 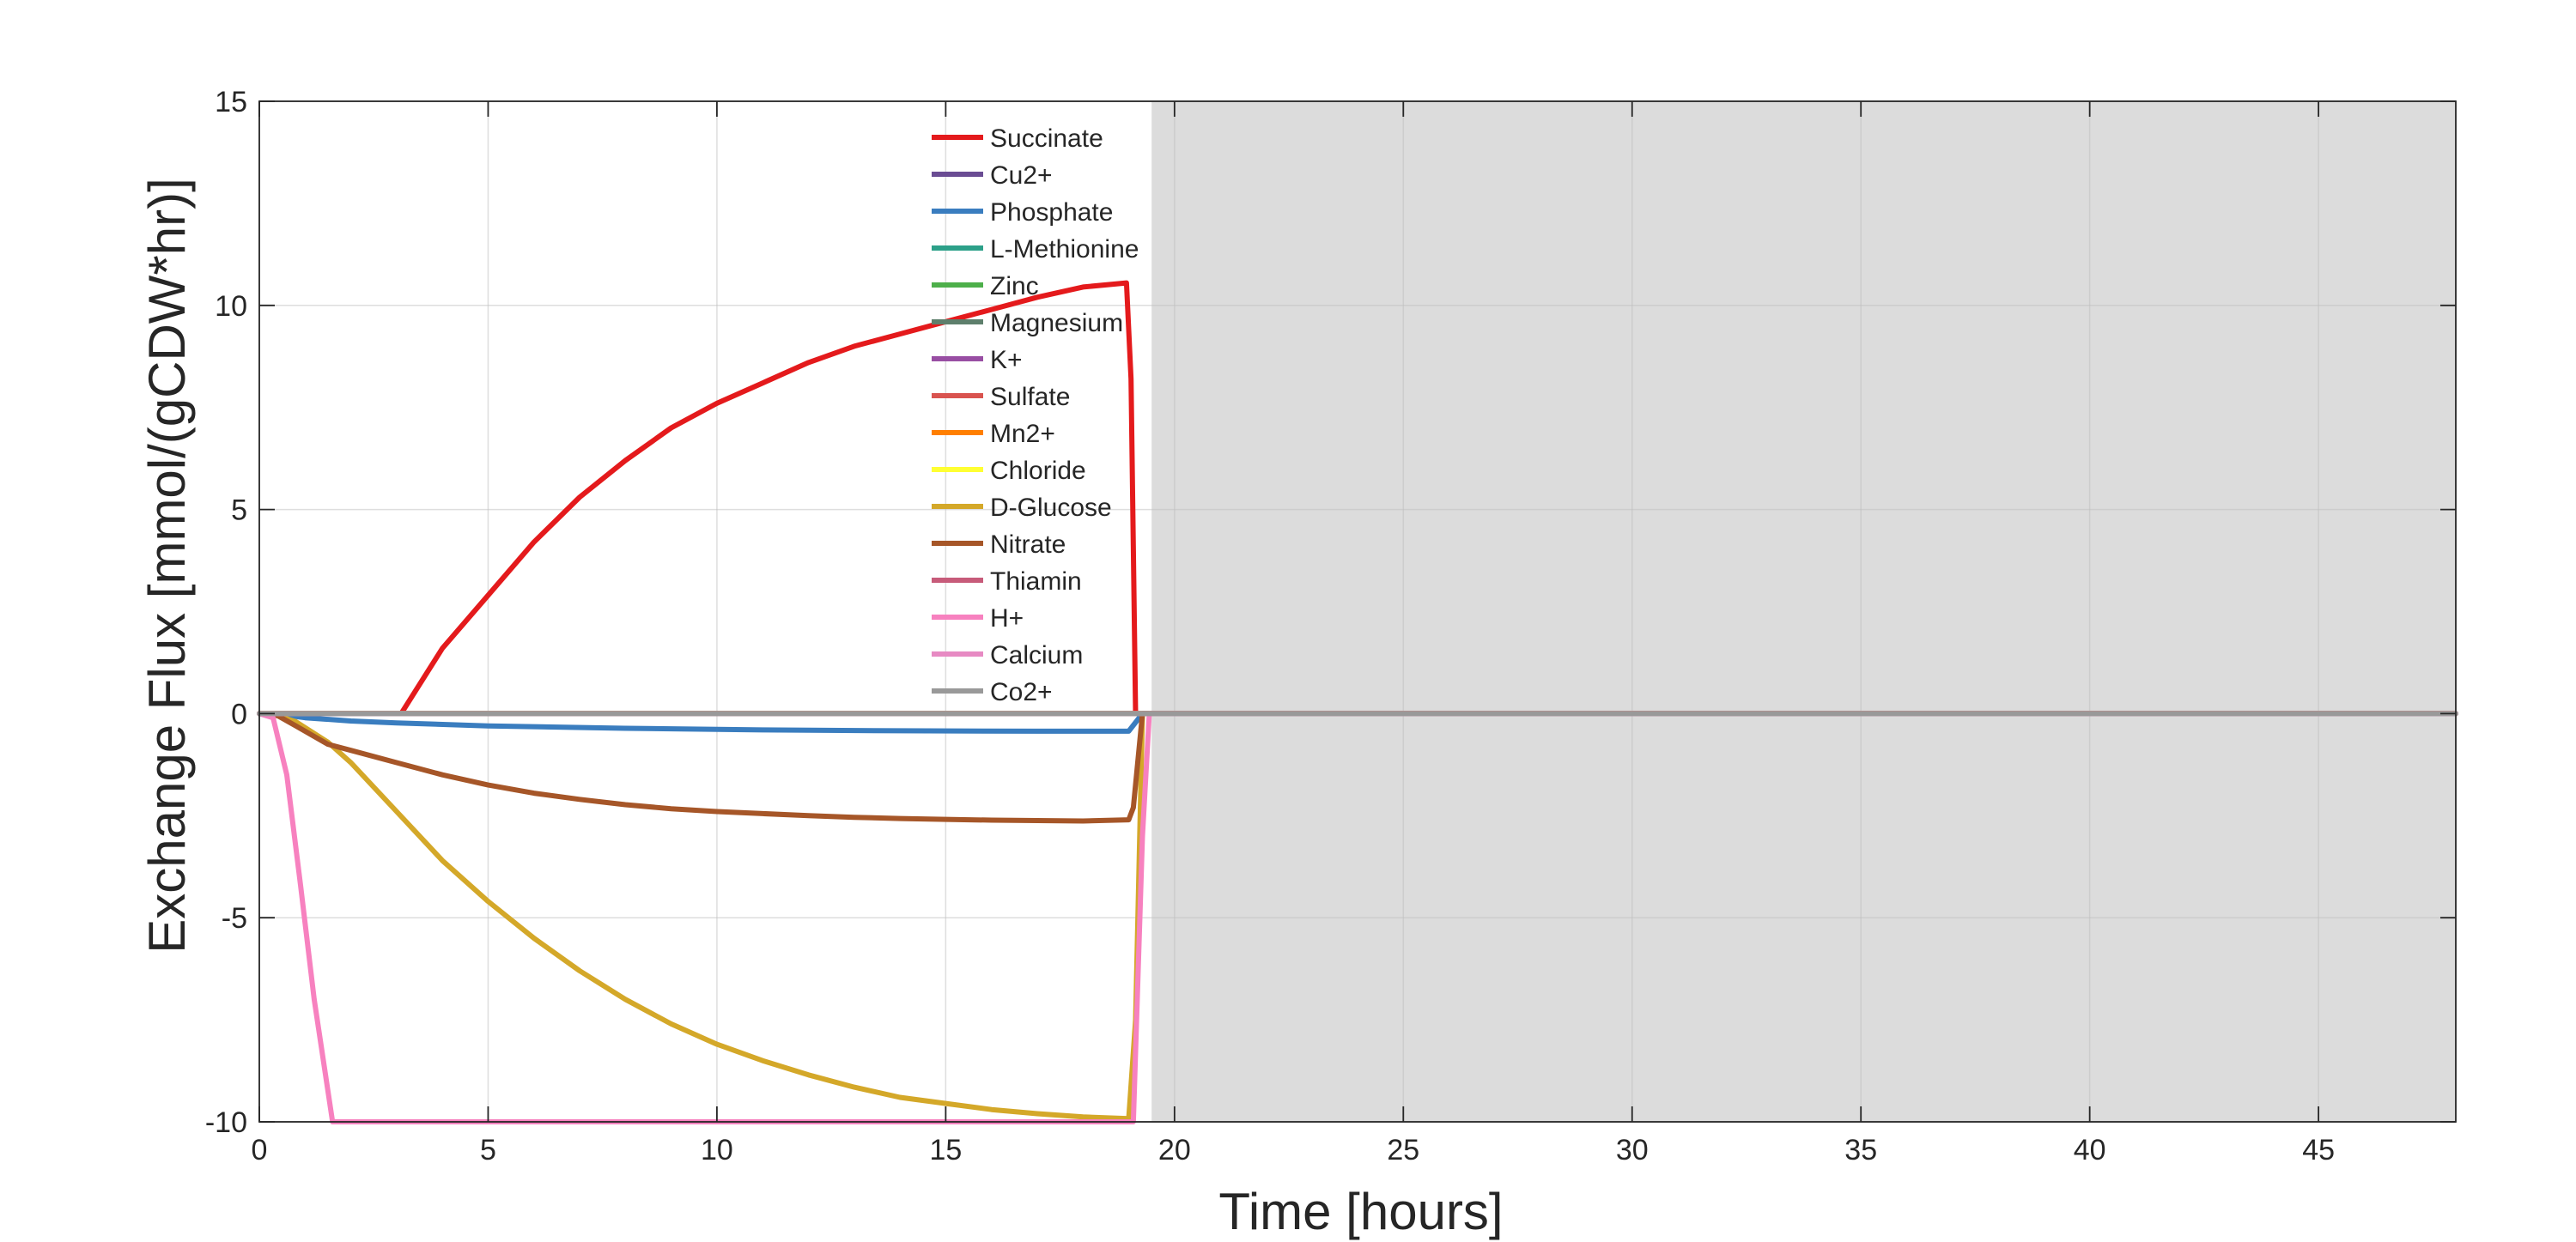 I want to click on y-tick-label: -10, so click(x=226, y=1122).